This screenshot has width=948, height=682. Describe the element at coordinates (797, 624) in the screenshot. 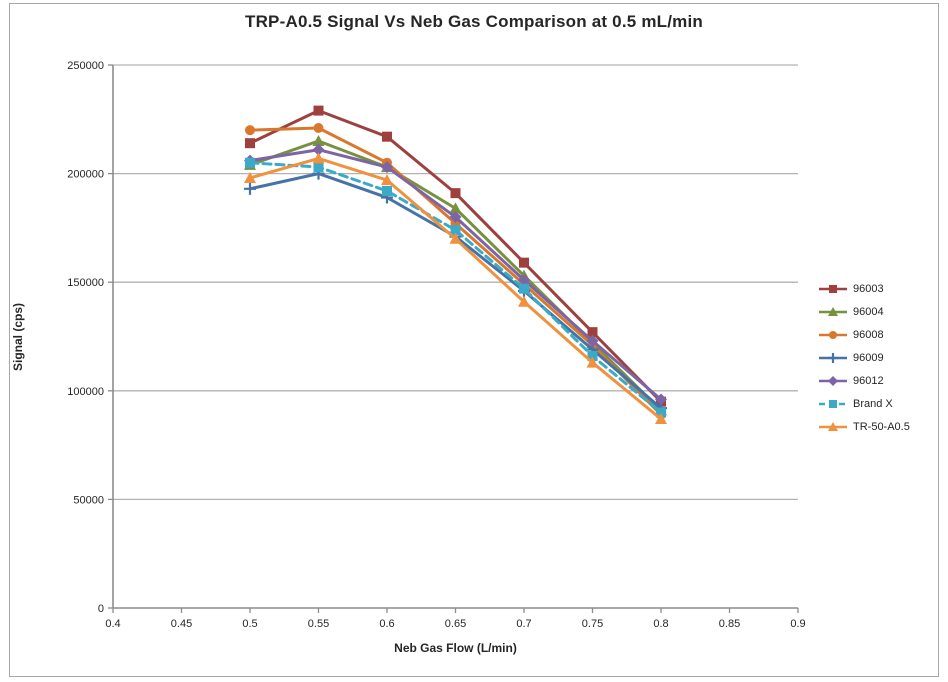

I see `x-tick-label: 0.9` at that location.